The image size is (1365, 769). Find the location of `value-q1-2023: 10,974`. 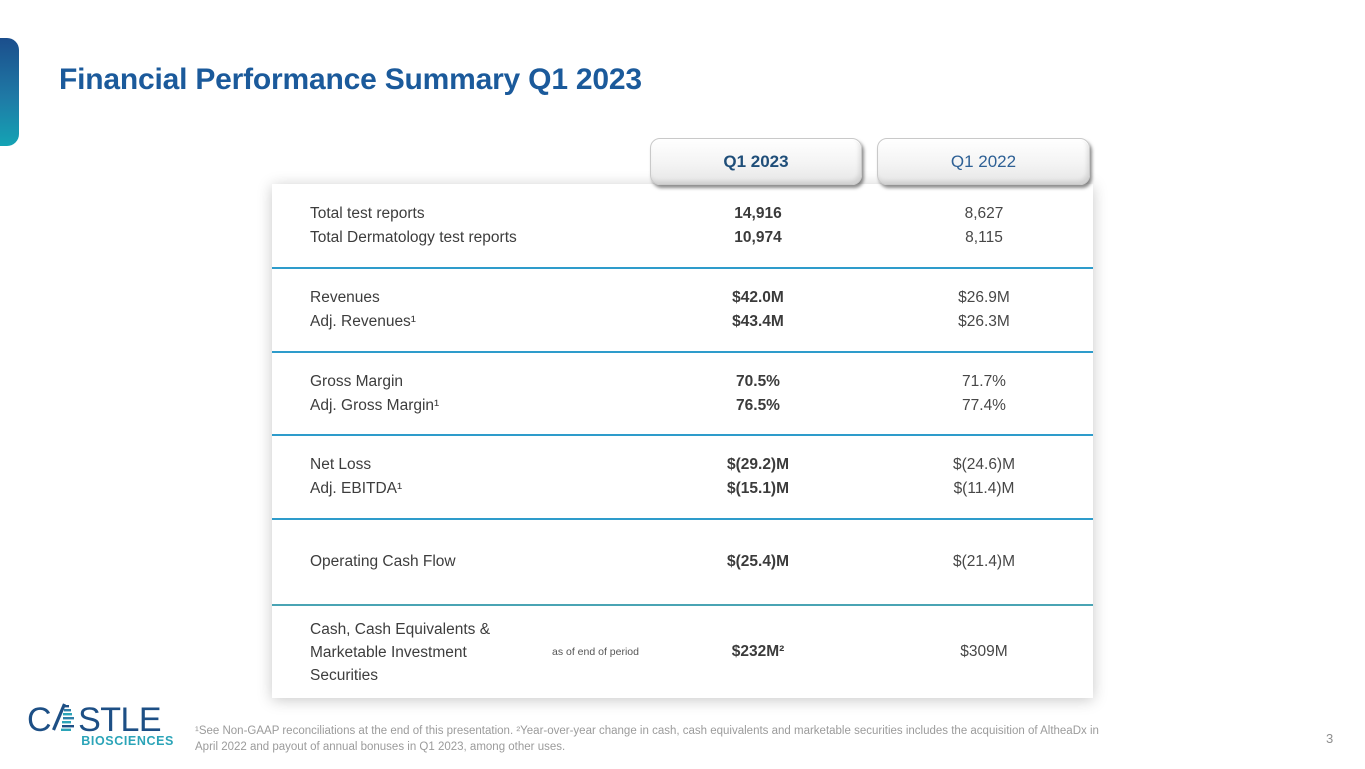

value-q1-2023: 10,974 is located at coordinates (758, 237).